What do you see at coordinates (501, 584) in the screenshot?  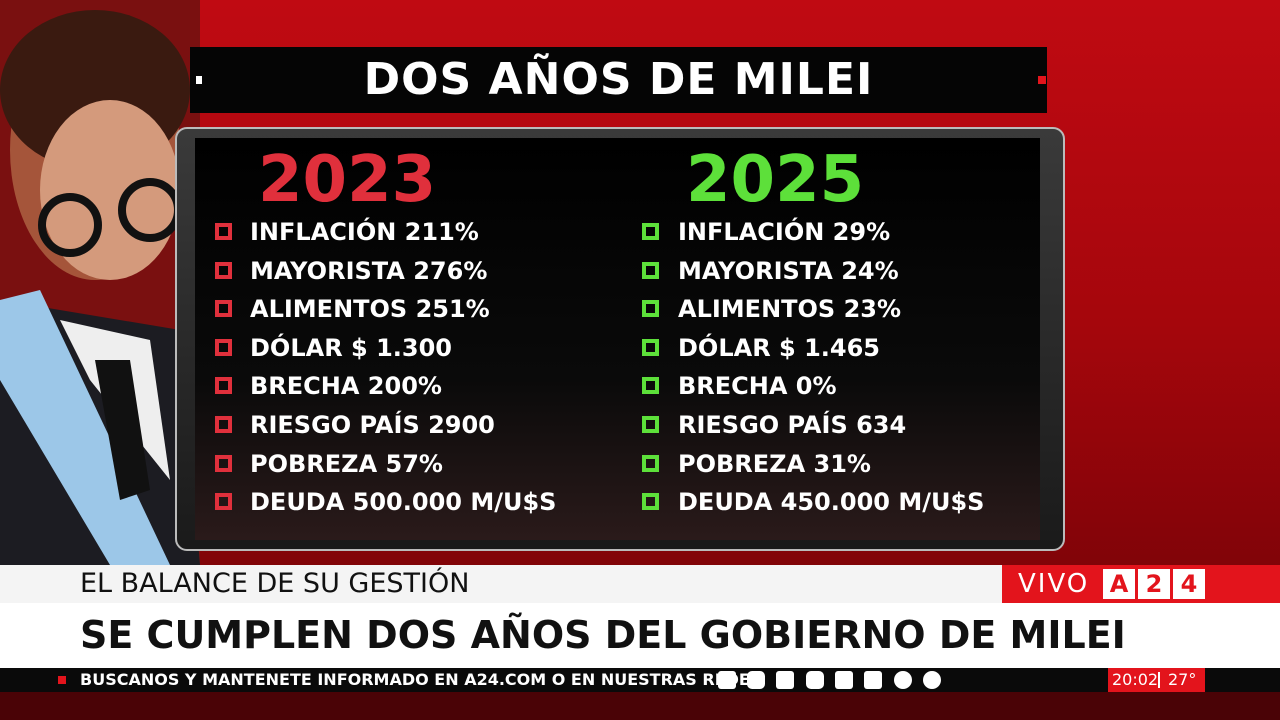 I see `kicker: EL BALANCE DE SU GESTIÓN` at bounding box center [501, 584].